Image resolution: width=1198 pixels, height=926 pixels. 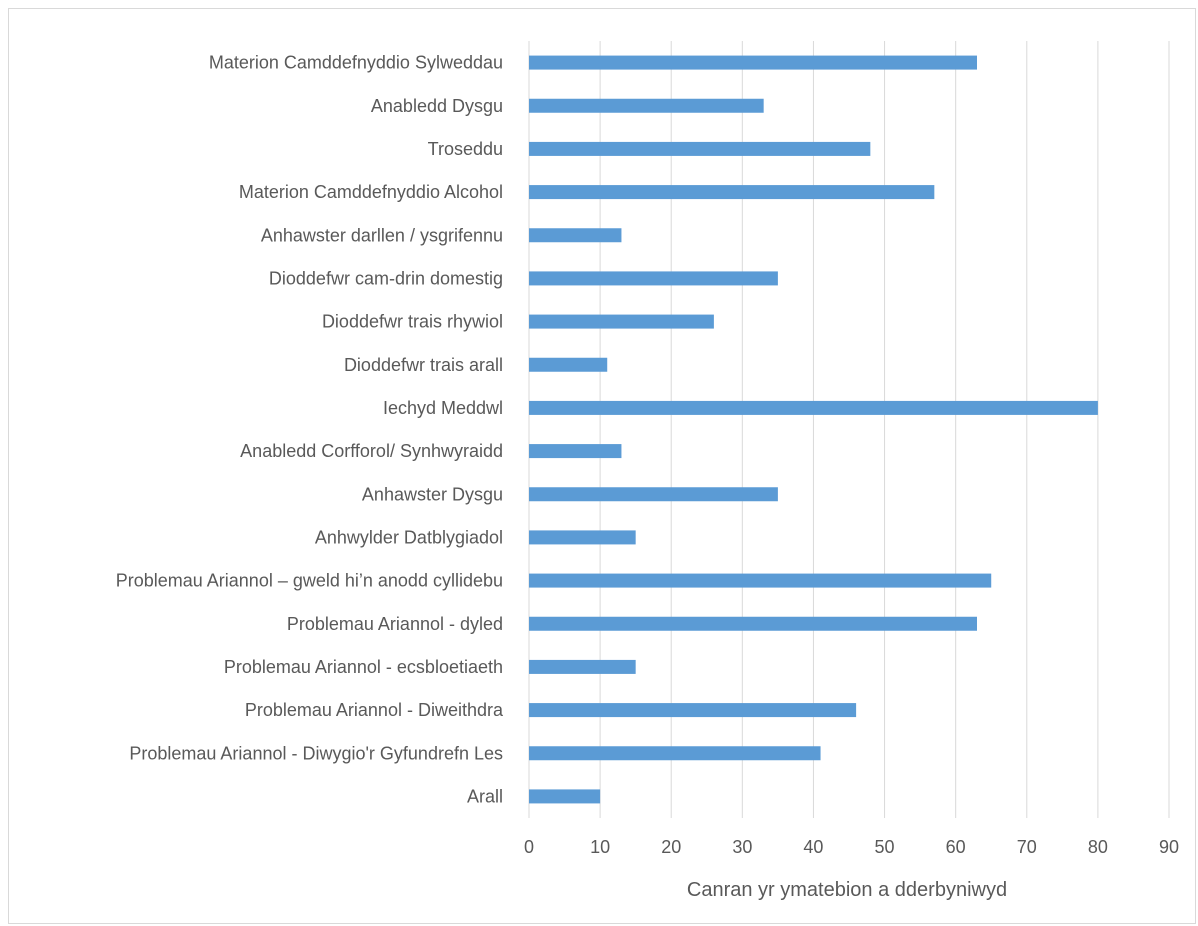 What do you see at coordinates (600, 847) in the screenshot?
I see `x-tick-label: 10` at bounding box center [600, 847].